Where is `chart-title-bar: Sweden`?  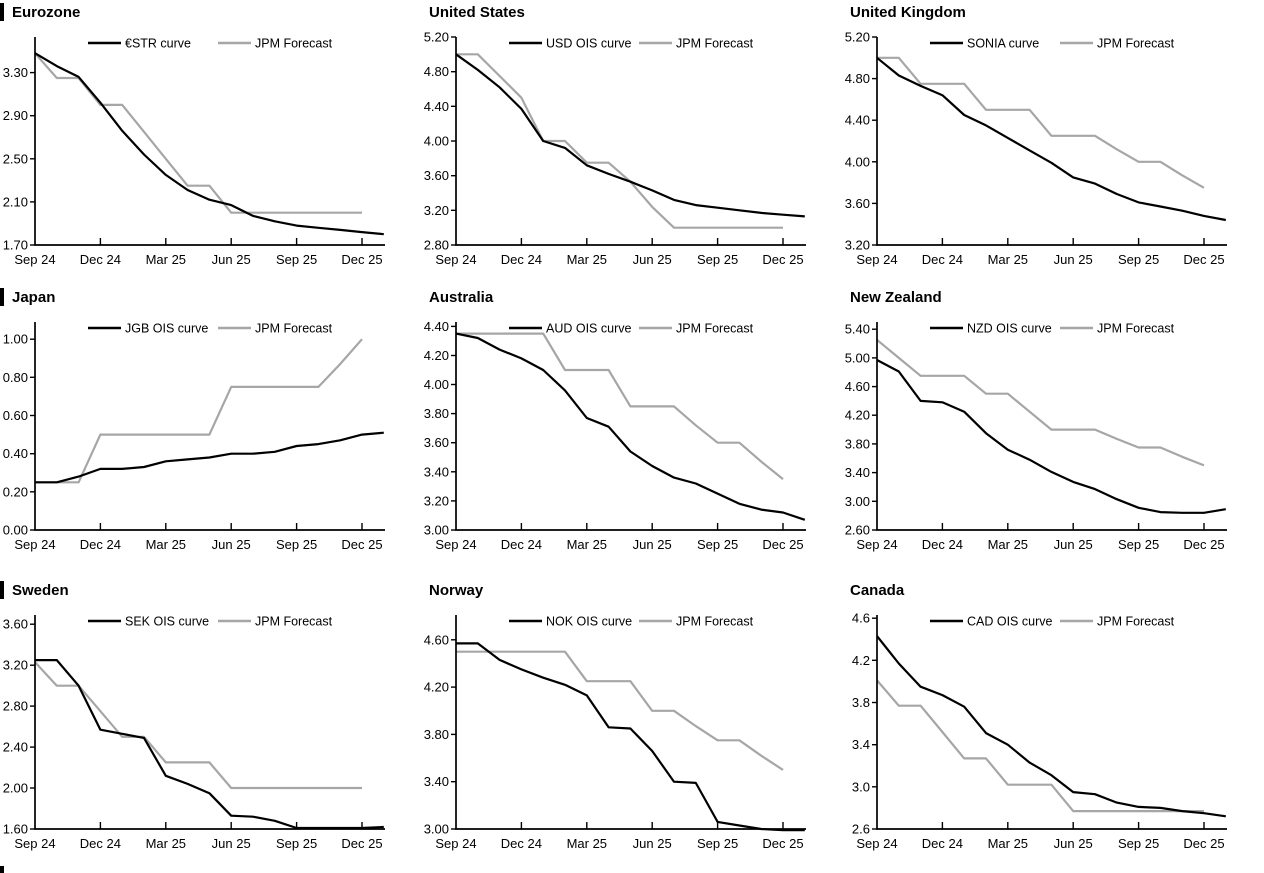 chart-title-bar: Sweden is located at coordinates (34, 590).